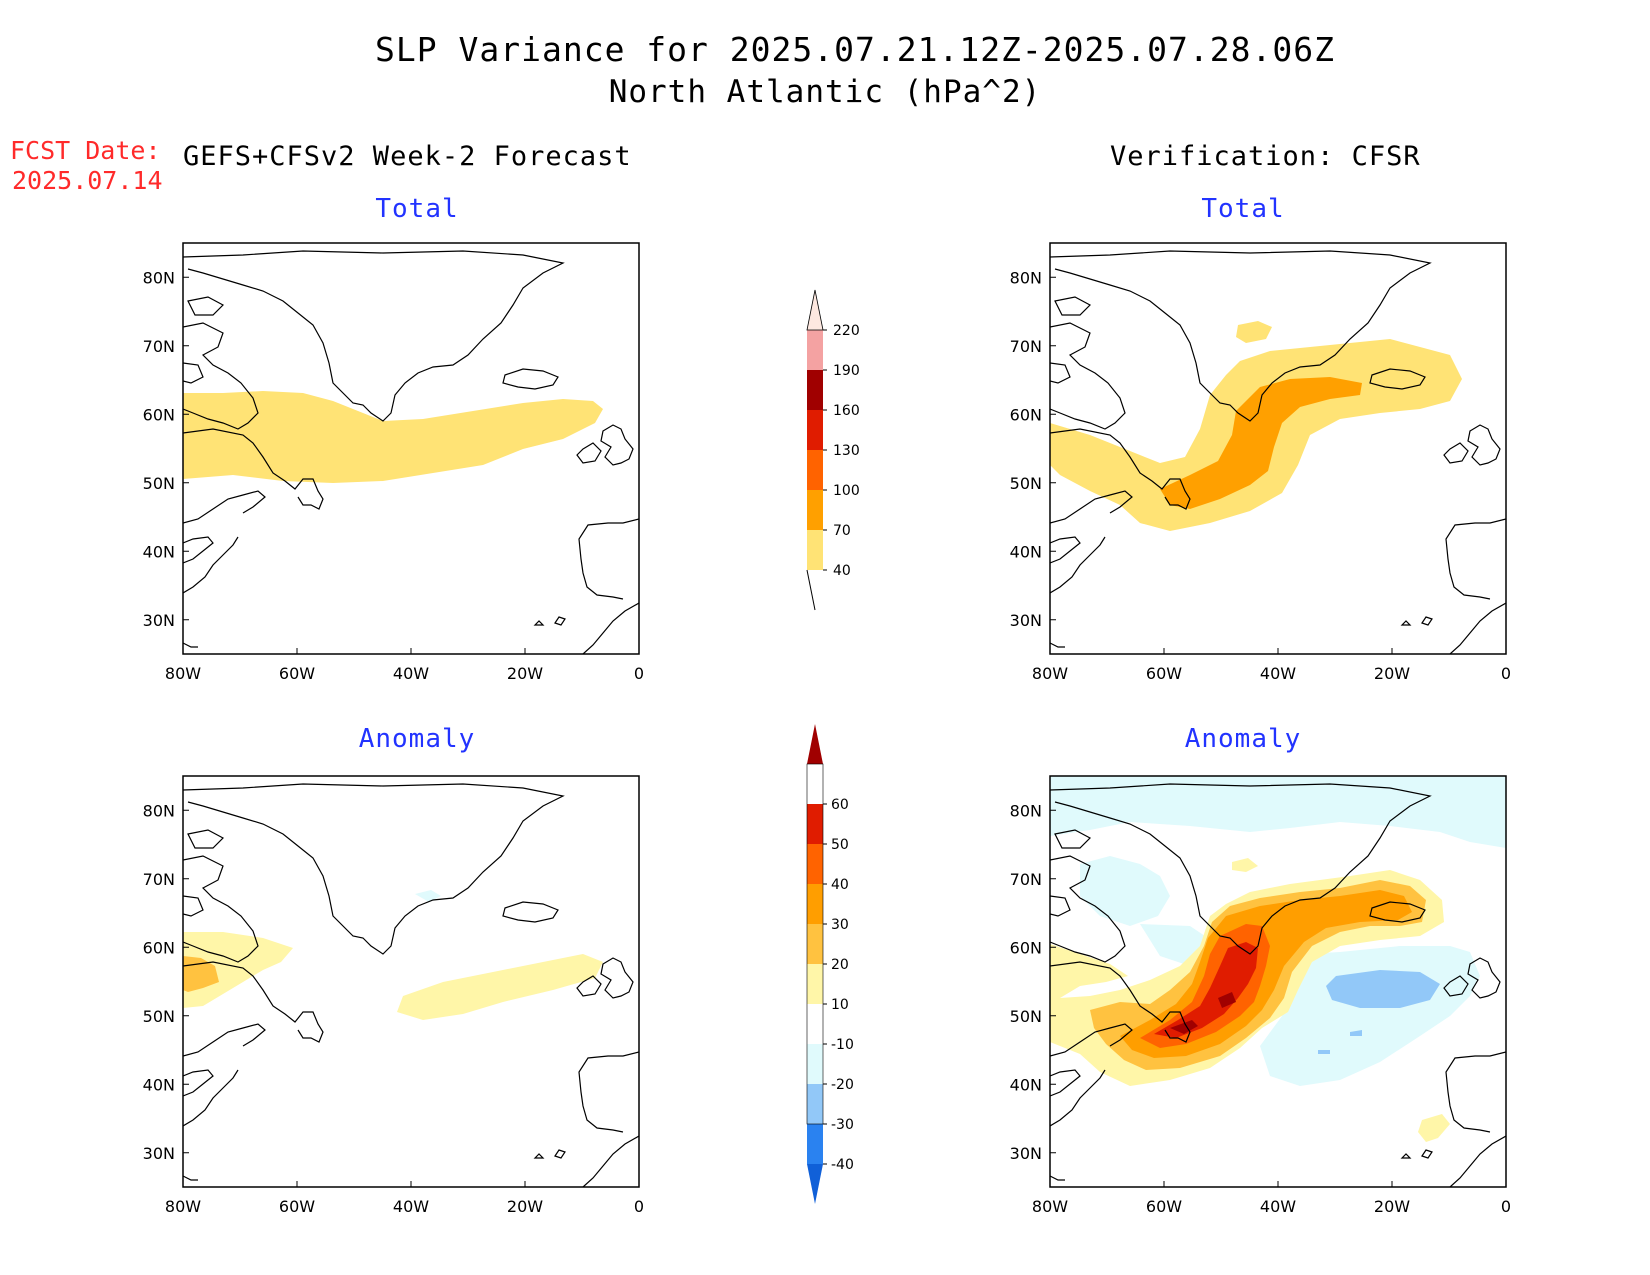 This screenshot has width=1650, height=1275. Describe the element at coordinates (846, 451) in the screenshot. I see `colorbar-label: 130` at that location.